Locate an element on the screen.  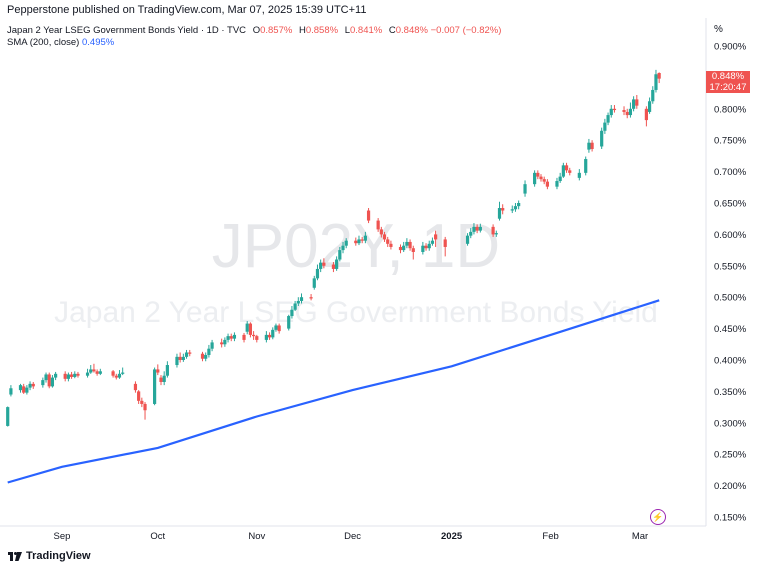
open-label: O is located at coordinates (256, 30).